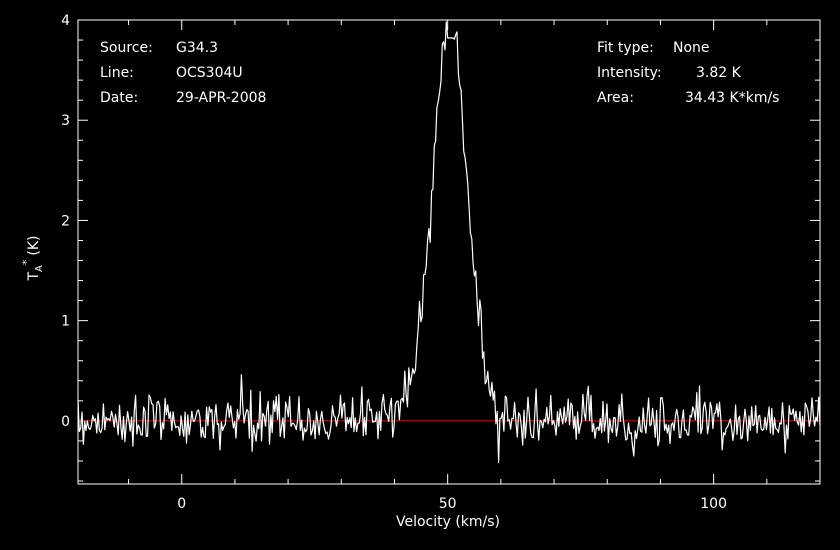 Image resolution: width=840 pixels, height=550 pixels. I want to click on fit-type-value: None, so click(691, 48).